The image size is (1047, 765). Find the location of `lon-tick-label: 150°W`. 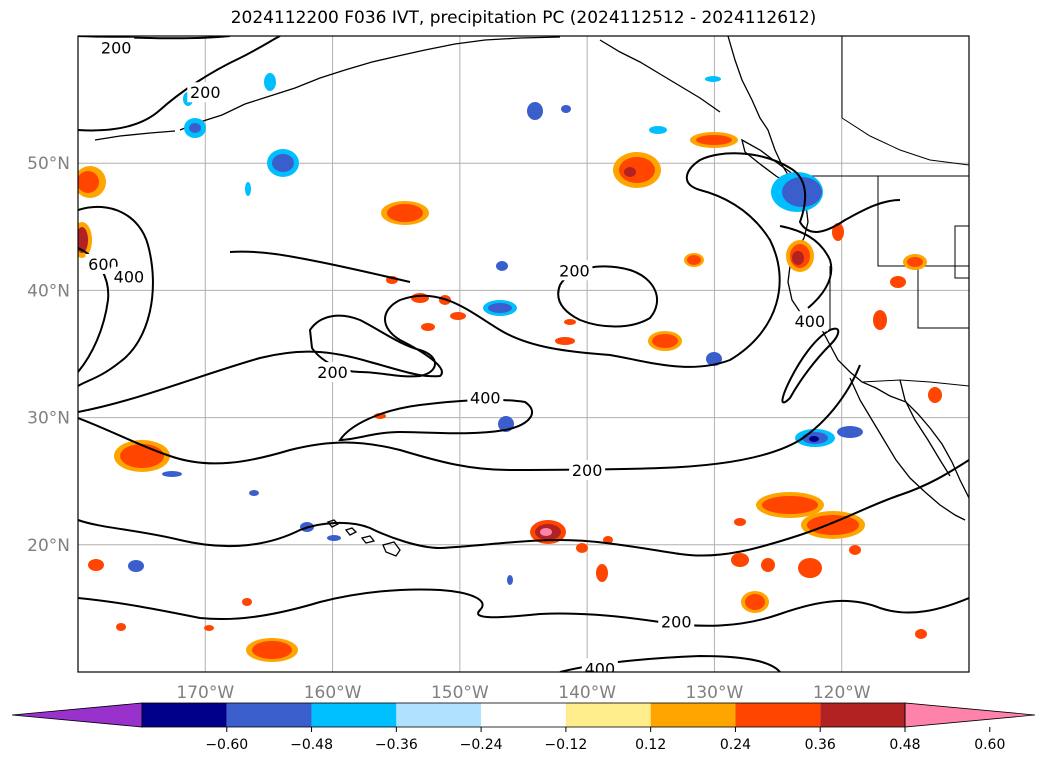

lon-tick-label: 150°W is located at coordinates (460, 693).